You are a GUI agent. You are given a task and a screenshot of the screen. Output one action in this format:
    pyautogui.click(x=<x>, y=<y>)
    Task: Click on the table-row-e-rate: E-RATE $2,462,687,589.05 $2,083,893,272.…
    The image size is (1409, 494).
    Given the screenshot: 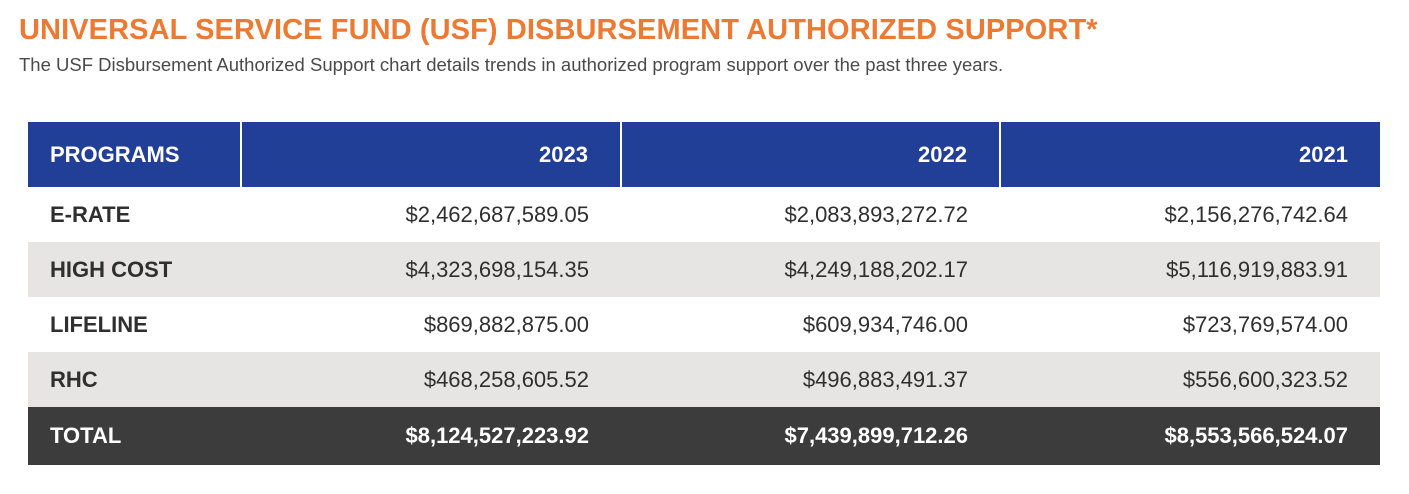 What is the action you would take?
    pyautogui.click(x=704, y=214)
    